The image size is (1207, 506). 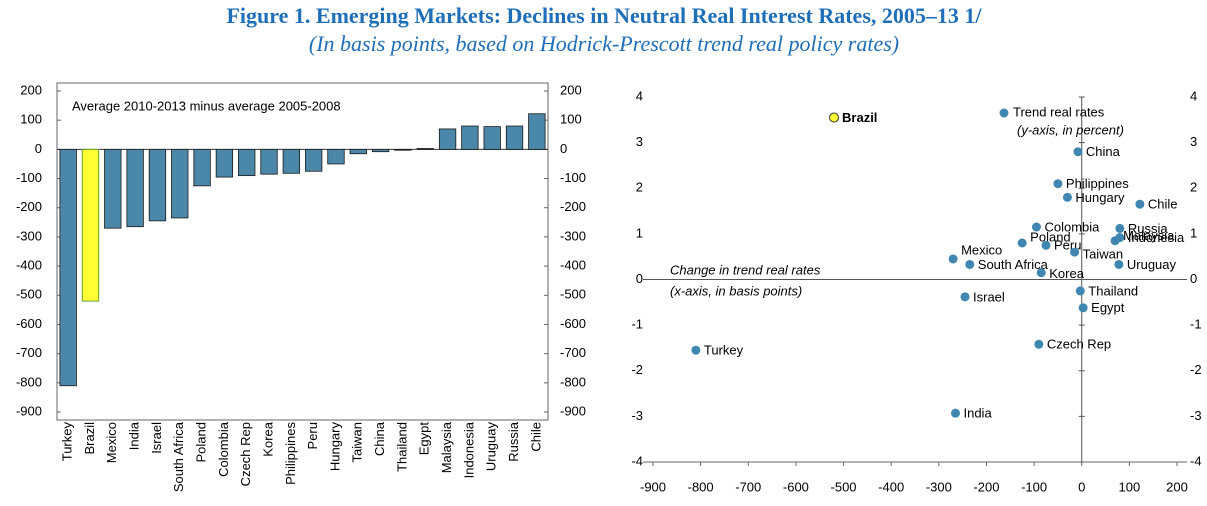 What do you see at coordinates (639, 232) in the screenshot?
I see `y-tick-label: 1` at bounding box center [639, 232].